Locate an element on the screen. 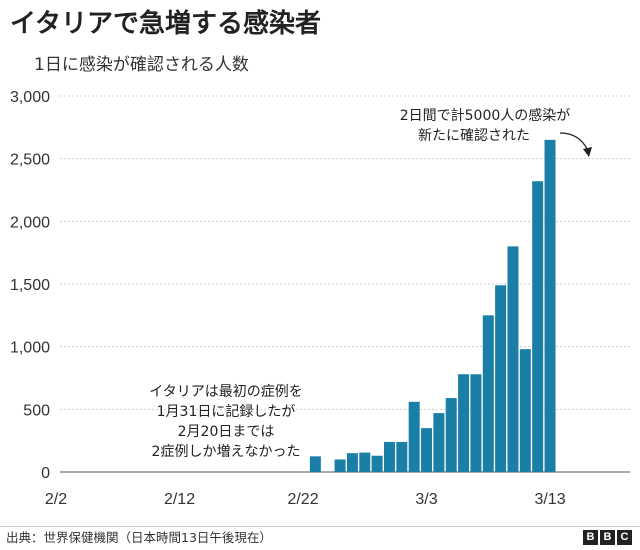  y-tick-label: 1,500 is located at coordinates (30, 285).